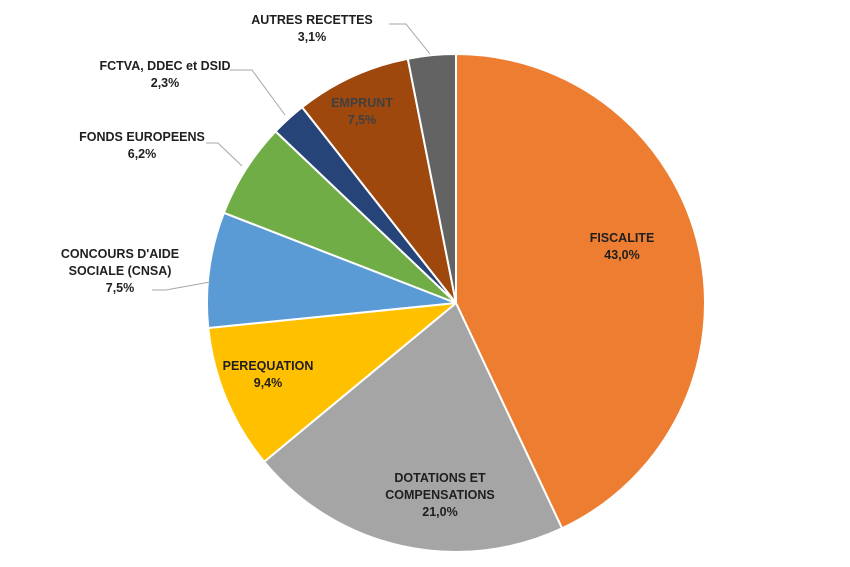  Describe the element at coordinates (312, 20) in the screenshot. I see `slice-category: AUTRES RECETTES` at that location.